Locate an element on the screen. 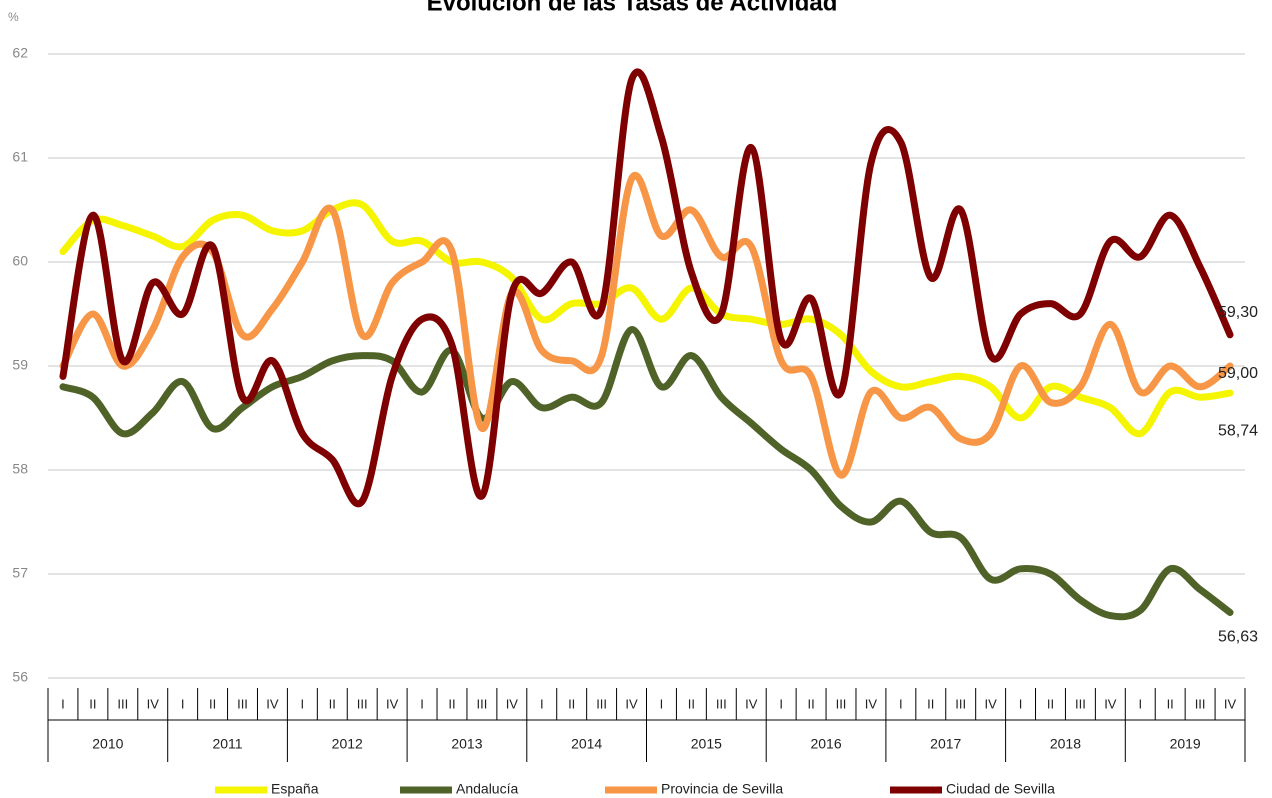 This screenshot has width=1272, height=798. y-tick-label: 59 is located at coordinates (20, 365).